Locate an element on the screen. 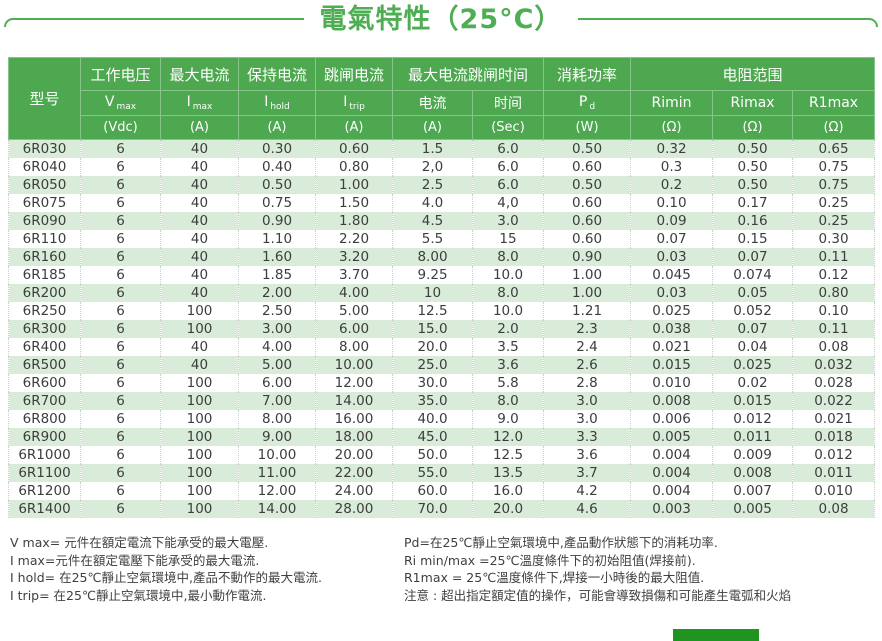 The height and width of the screenshot is (641, 882). value-cell: 12.5 is located at coordinates (508, 455).